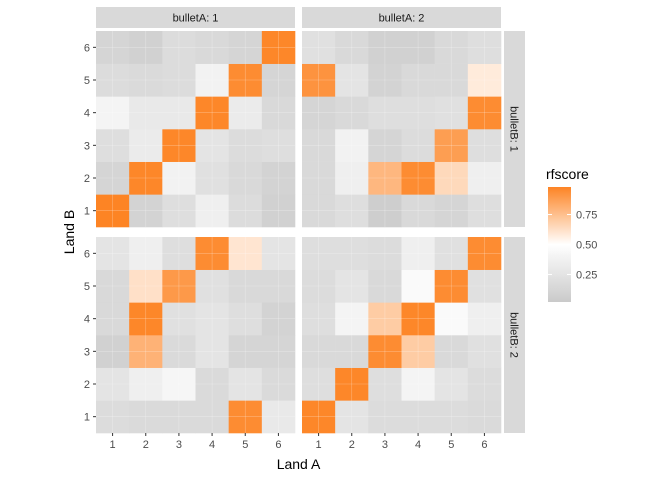  What do you see at coordinates (87, 146) in the screenshot?
I see `y-tick-label: 3` at bounding box center [87, 146].